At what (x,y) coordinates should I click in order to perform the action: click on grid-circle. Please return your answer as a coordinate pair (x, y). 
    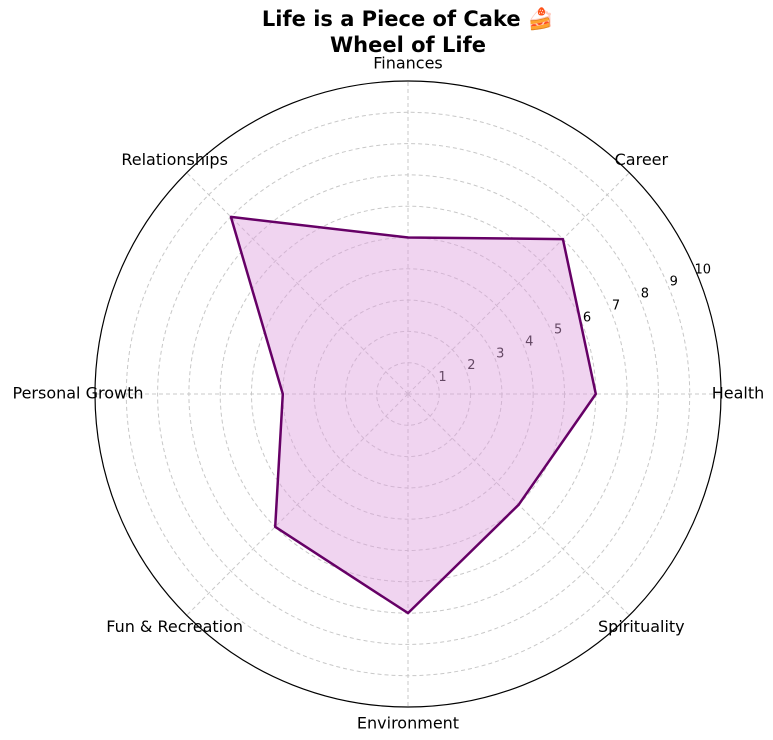
    Looking at the image, I should click on (408, 394).